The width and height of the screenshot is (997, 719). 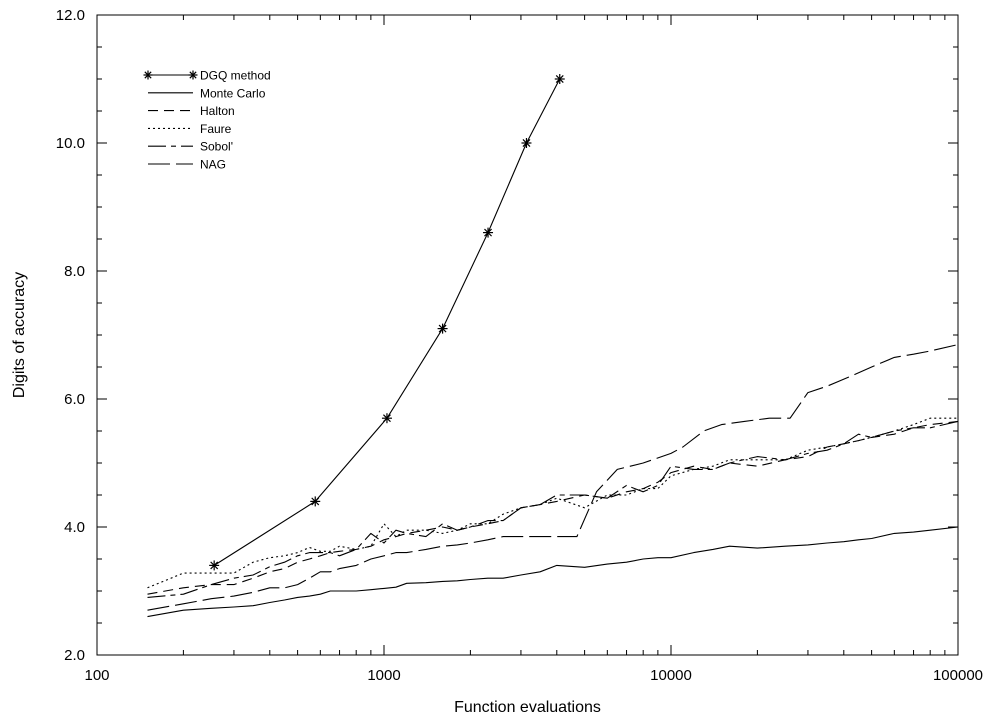 What do you see at coordinates (671, 675) in the screenshot?
I see `x-tick-label: 10000` at bounding box center [671, 675].